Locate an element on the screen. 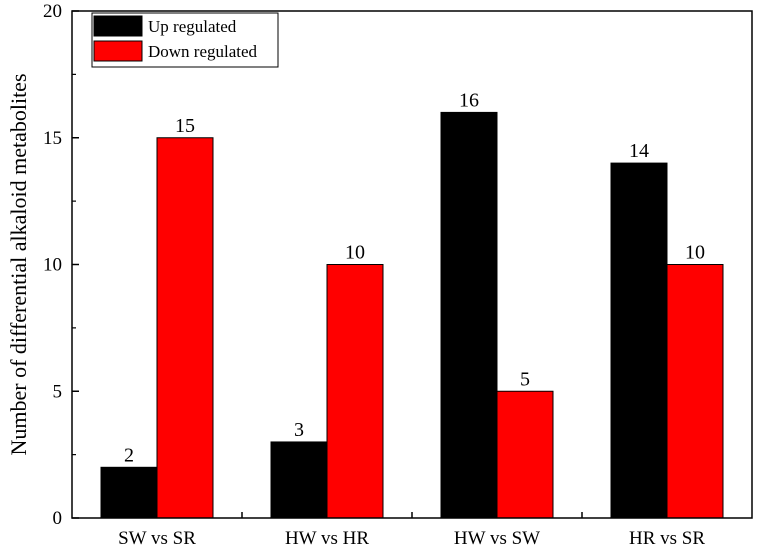 The width and height of the screenshot is (757, 549). y-tick-label: 20 is located at coordinates (52, 11).